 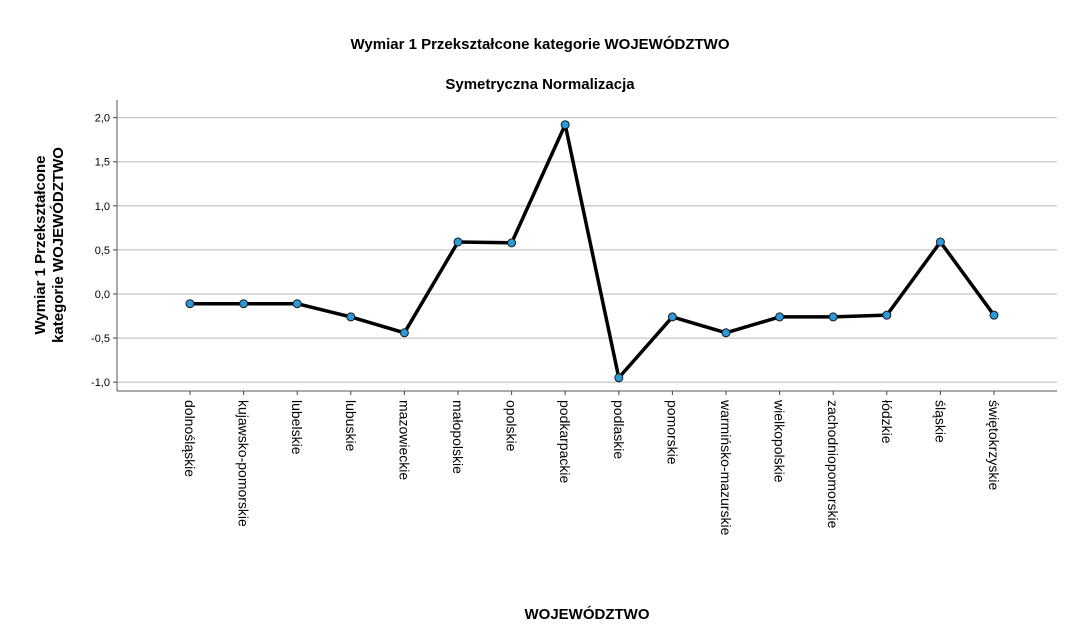 What do you see at coordinates (833, 464) in the screenshot?
I see `x-tick-label: zachodniopomorskie` at bounding box center [833, 464].